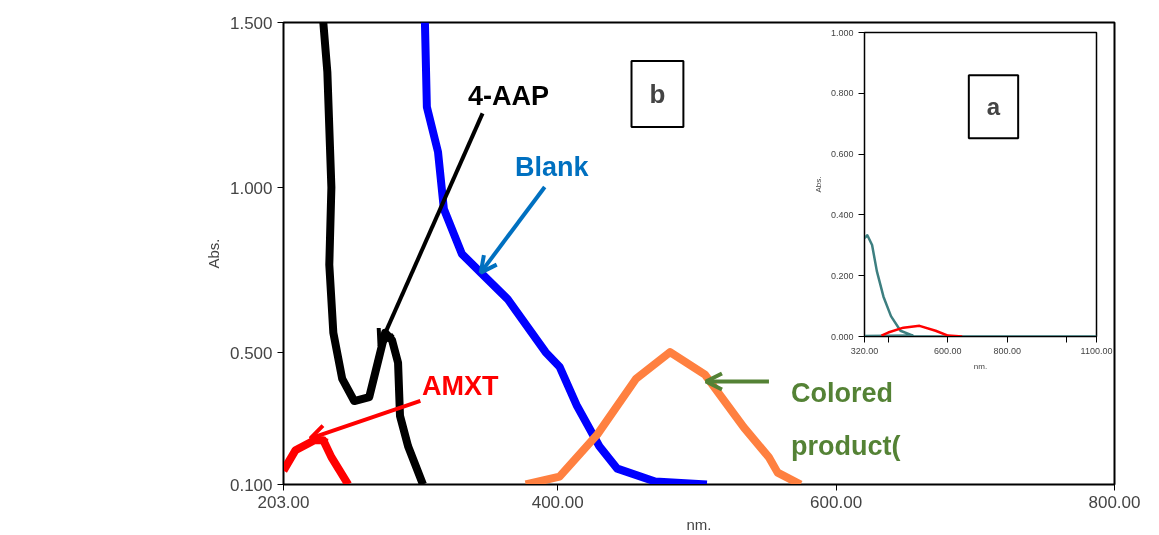 The width and height of the screenshot is (1159, 535). I want to click on y-tick-label: 0.400, so click(842, 214).